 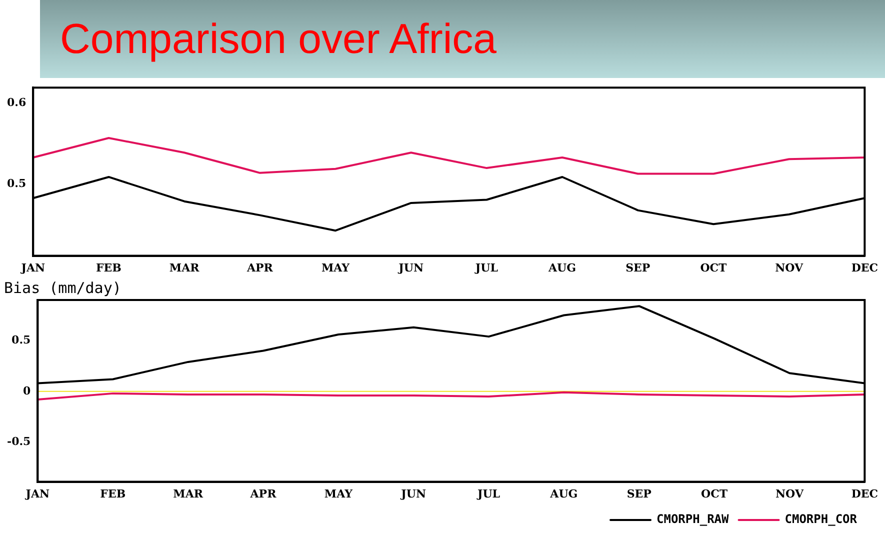 What do you see at coordinates (19, 441) in the screenshot?
I see `y-tick-label: -0.5` at bounding box center [19, 441].